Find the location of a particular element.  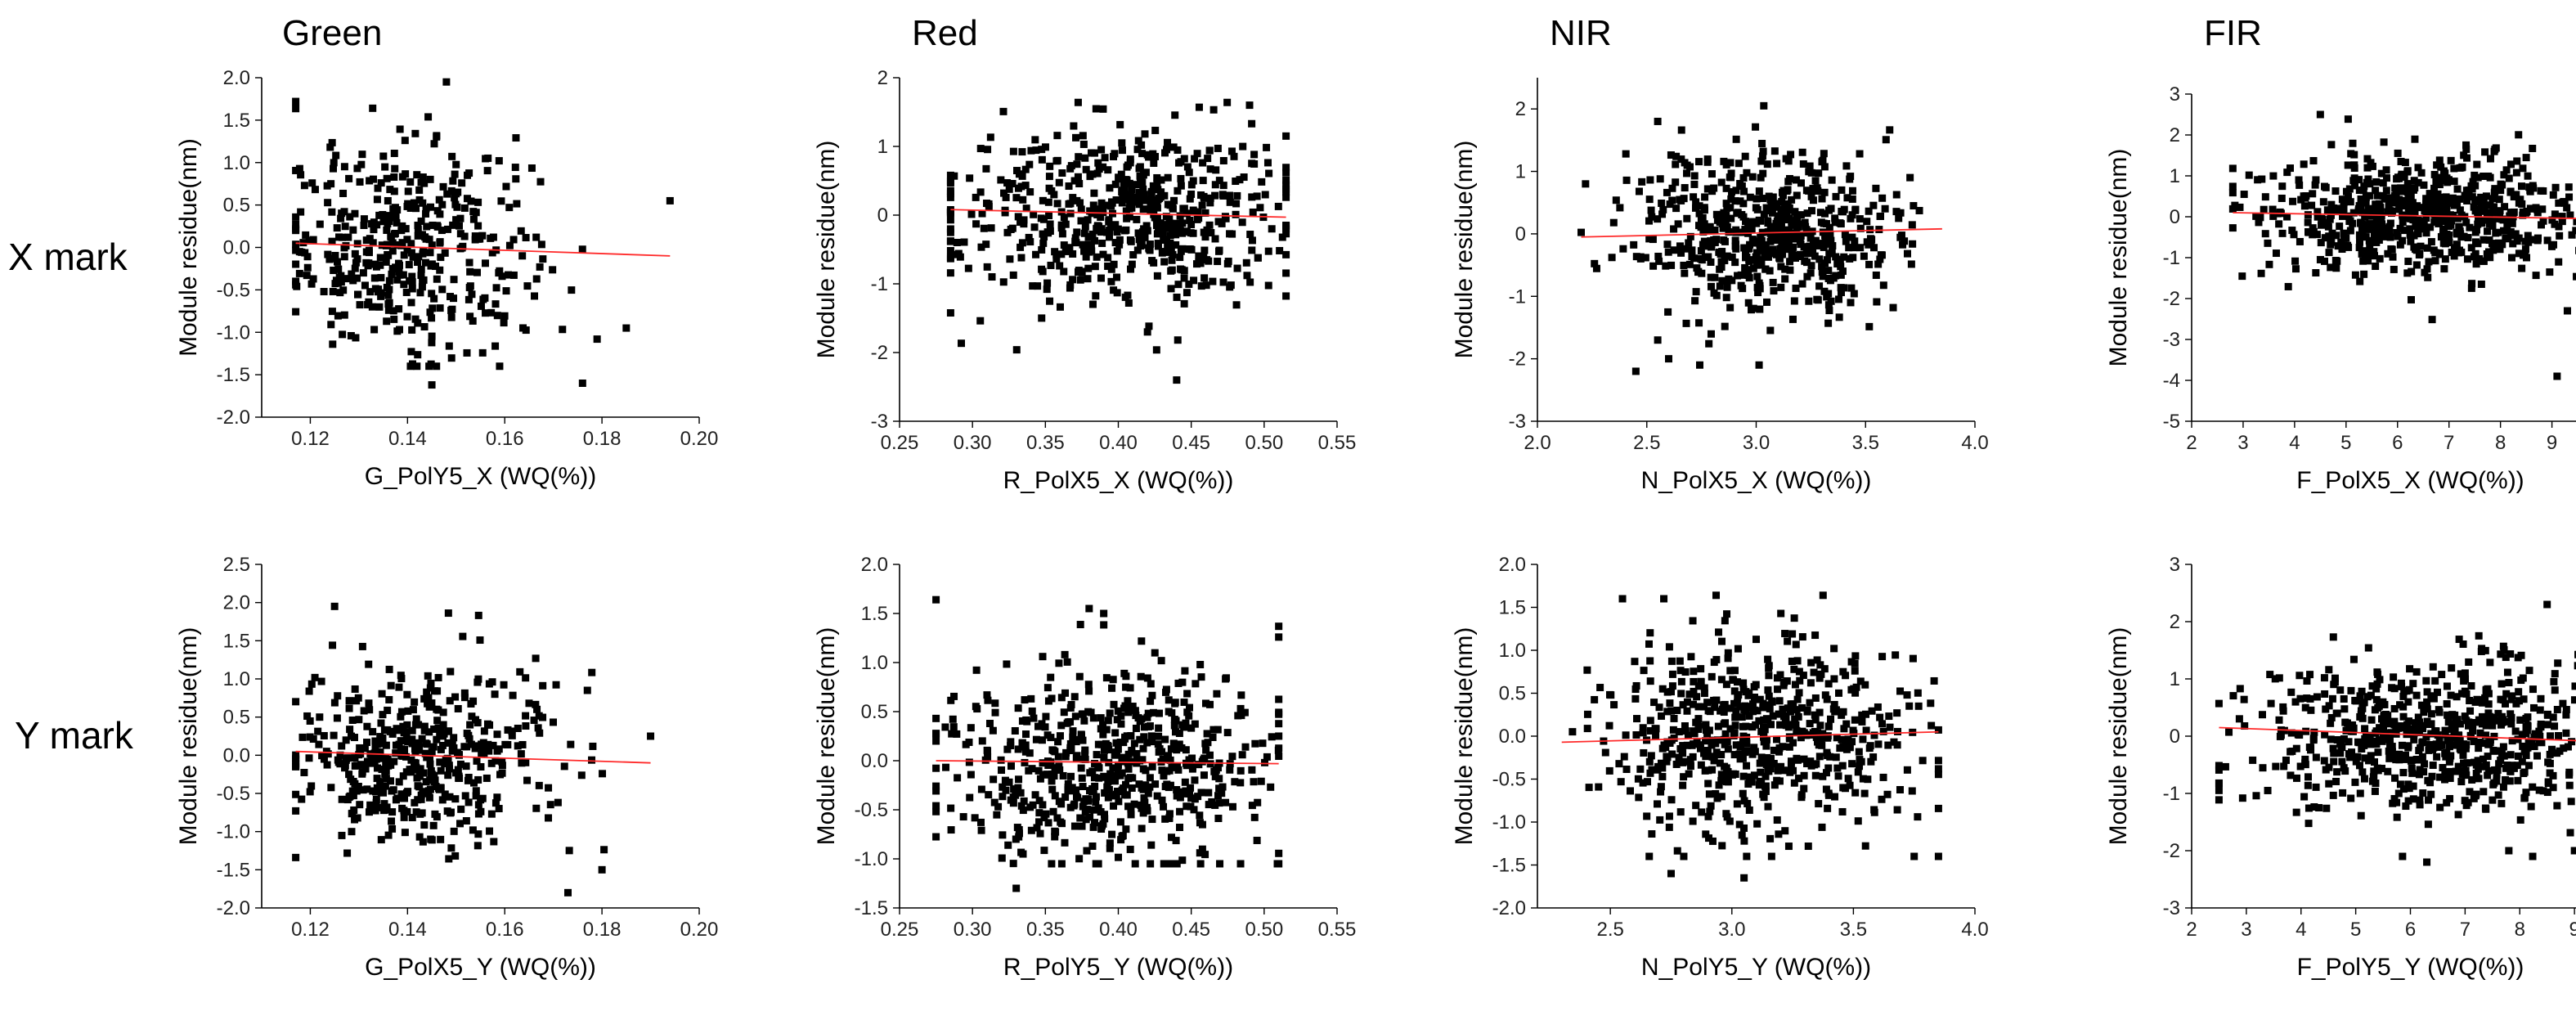

row-label-x-mark: X mark is located at coordinates (68, 257).